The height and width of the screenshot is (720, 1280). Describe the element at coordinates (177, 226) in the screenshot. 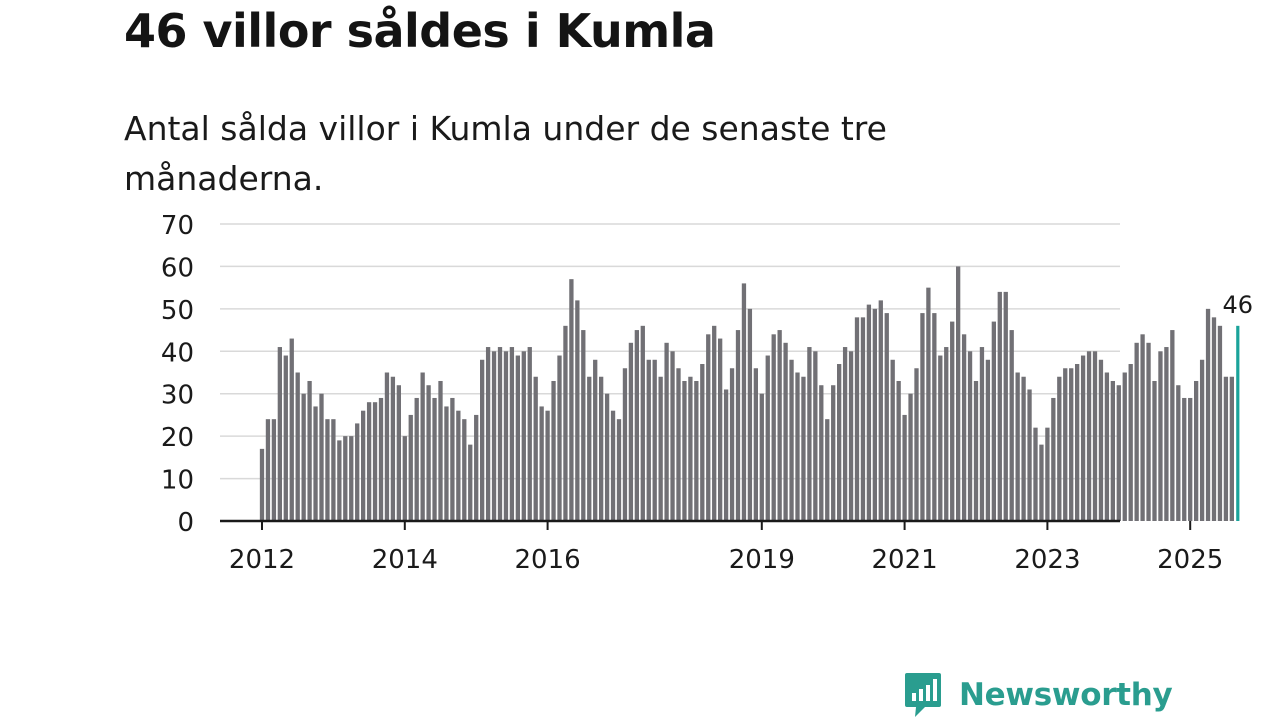

I see `y-tick-label: 70` at that location.